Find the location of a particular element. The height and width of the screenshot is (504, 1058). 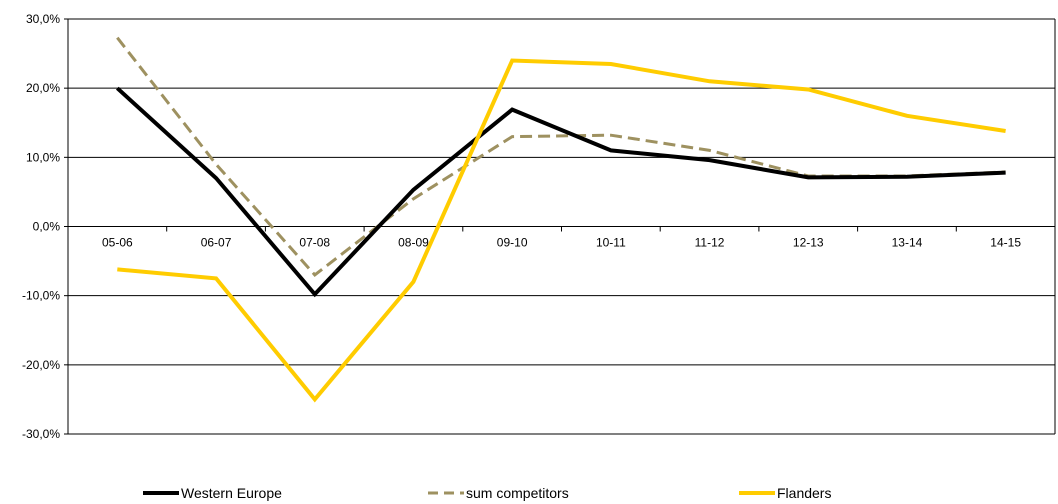

y-tick-label: 30,0% is located at coordinates (43, 19).